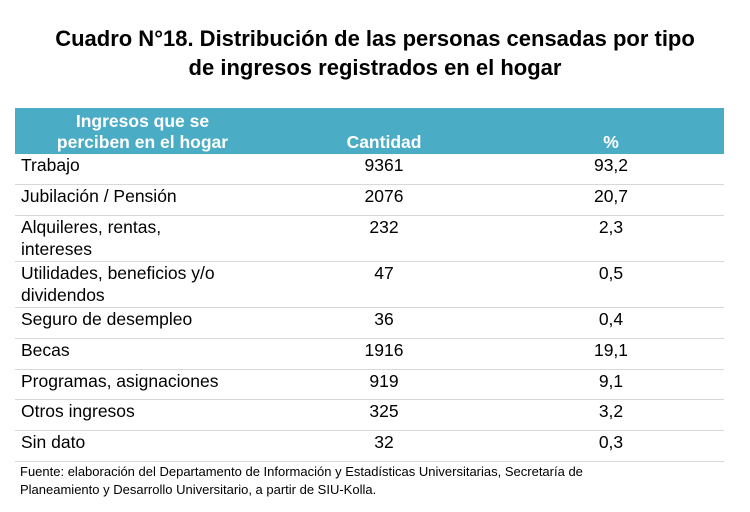  Describe the element at coordinates (107, 319) in the screenshot. I see `row-label-line-1: Seguro de desempleo` at that location.